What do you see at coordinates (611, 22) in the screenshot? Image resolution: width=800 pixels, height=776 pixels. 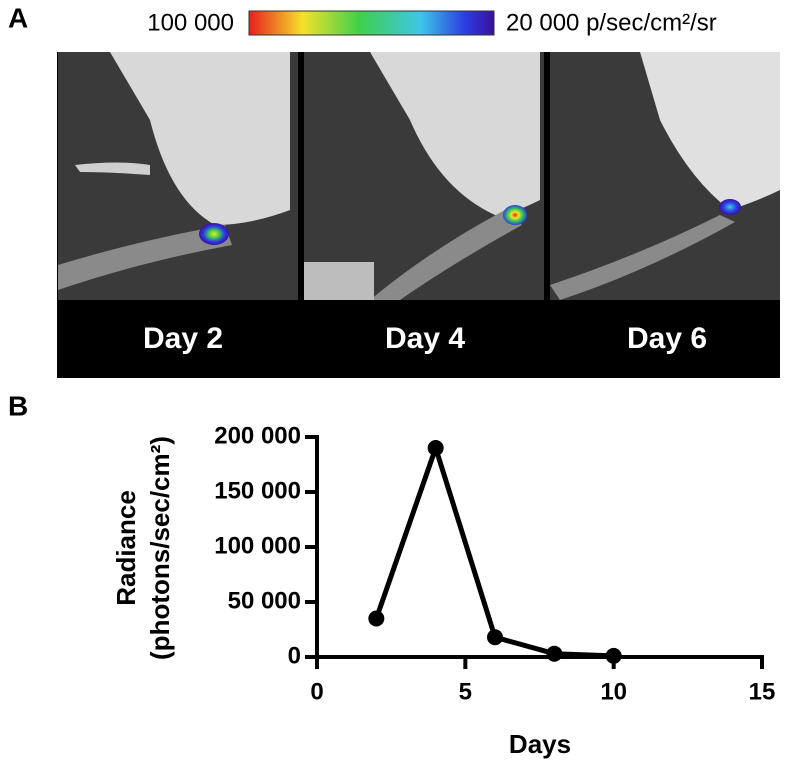 I see `scale-min-label: 20 000 p/sec/cm²/sr` at bounding box center [611, 22].